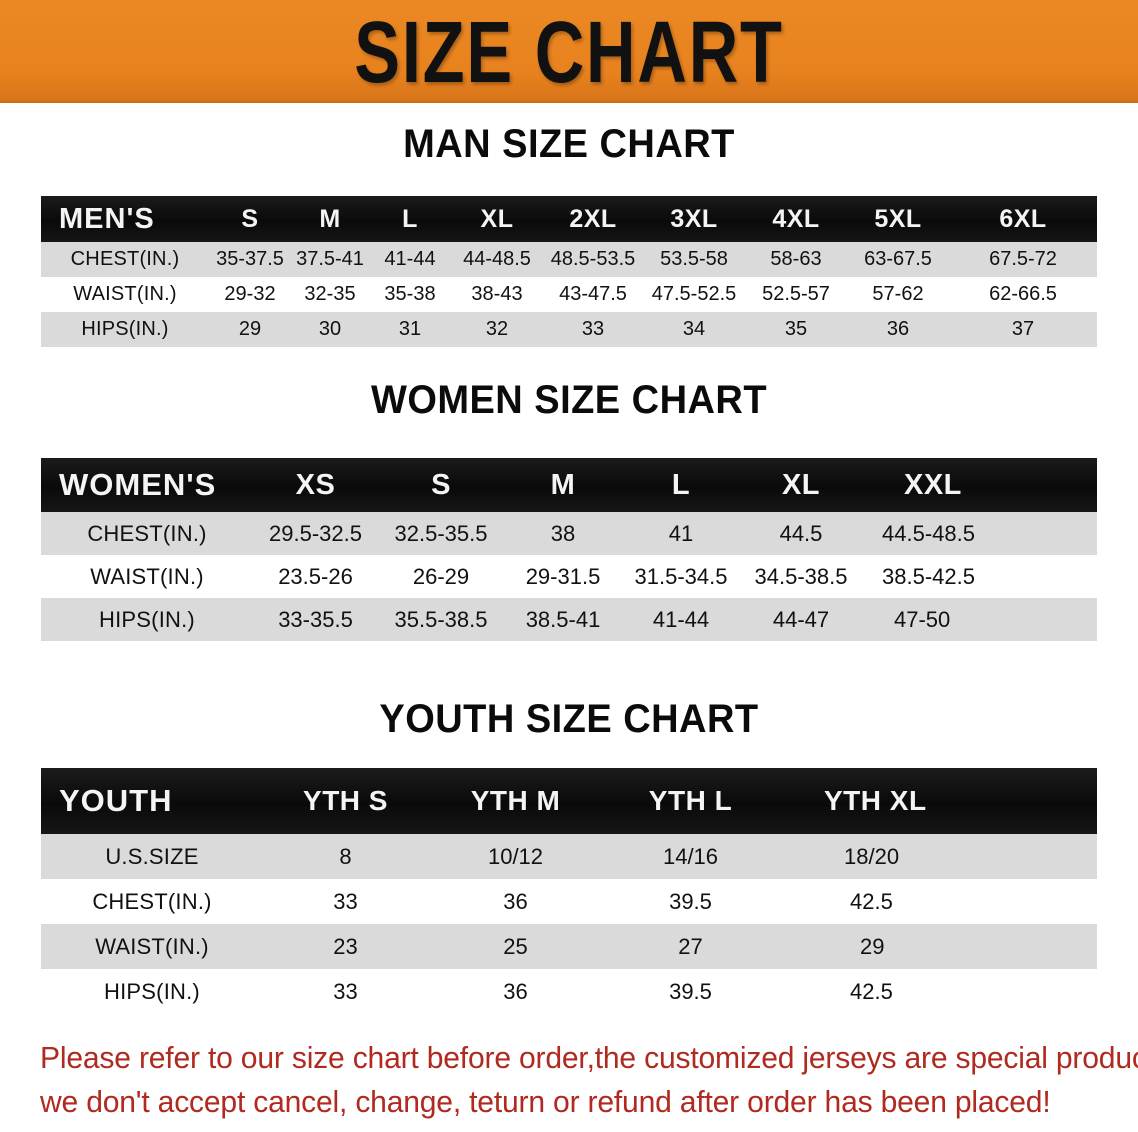 Image resolution: width=1138 pixels, height=1132 pixels. Describe the element at coordinates (569, 144) in the screenshot. I see `man-section-title: MAN SIZE CHART` at that location.